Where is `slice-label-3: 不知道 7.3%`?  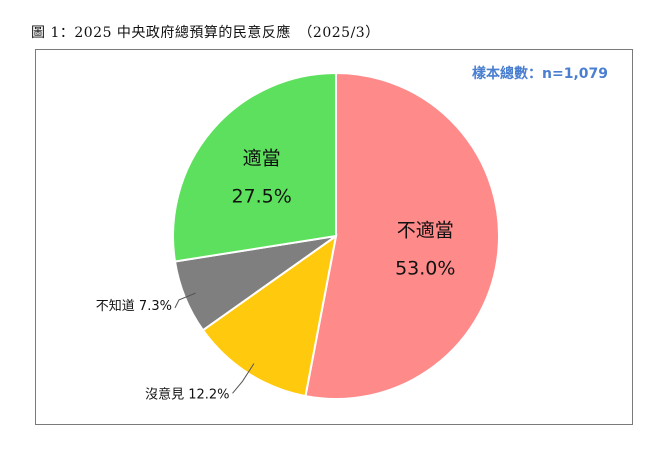
slice-label-3: 不知道 7.3% is located at coordinates (134, 306).